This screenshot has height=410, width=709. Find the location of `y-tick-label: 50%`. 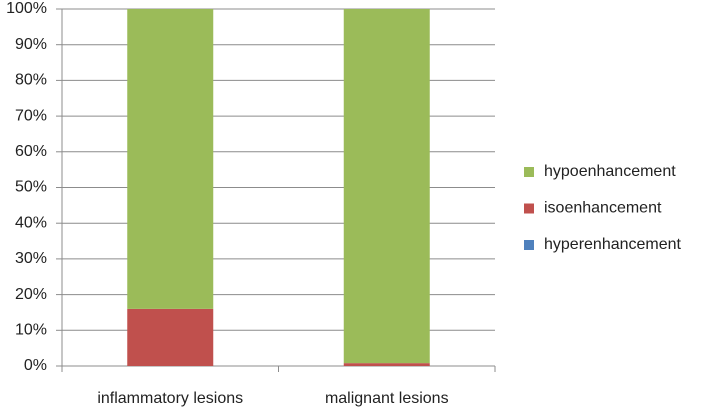

y-tick-label: 50% is located at coordinates (31, 187).